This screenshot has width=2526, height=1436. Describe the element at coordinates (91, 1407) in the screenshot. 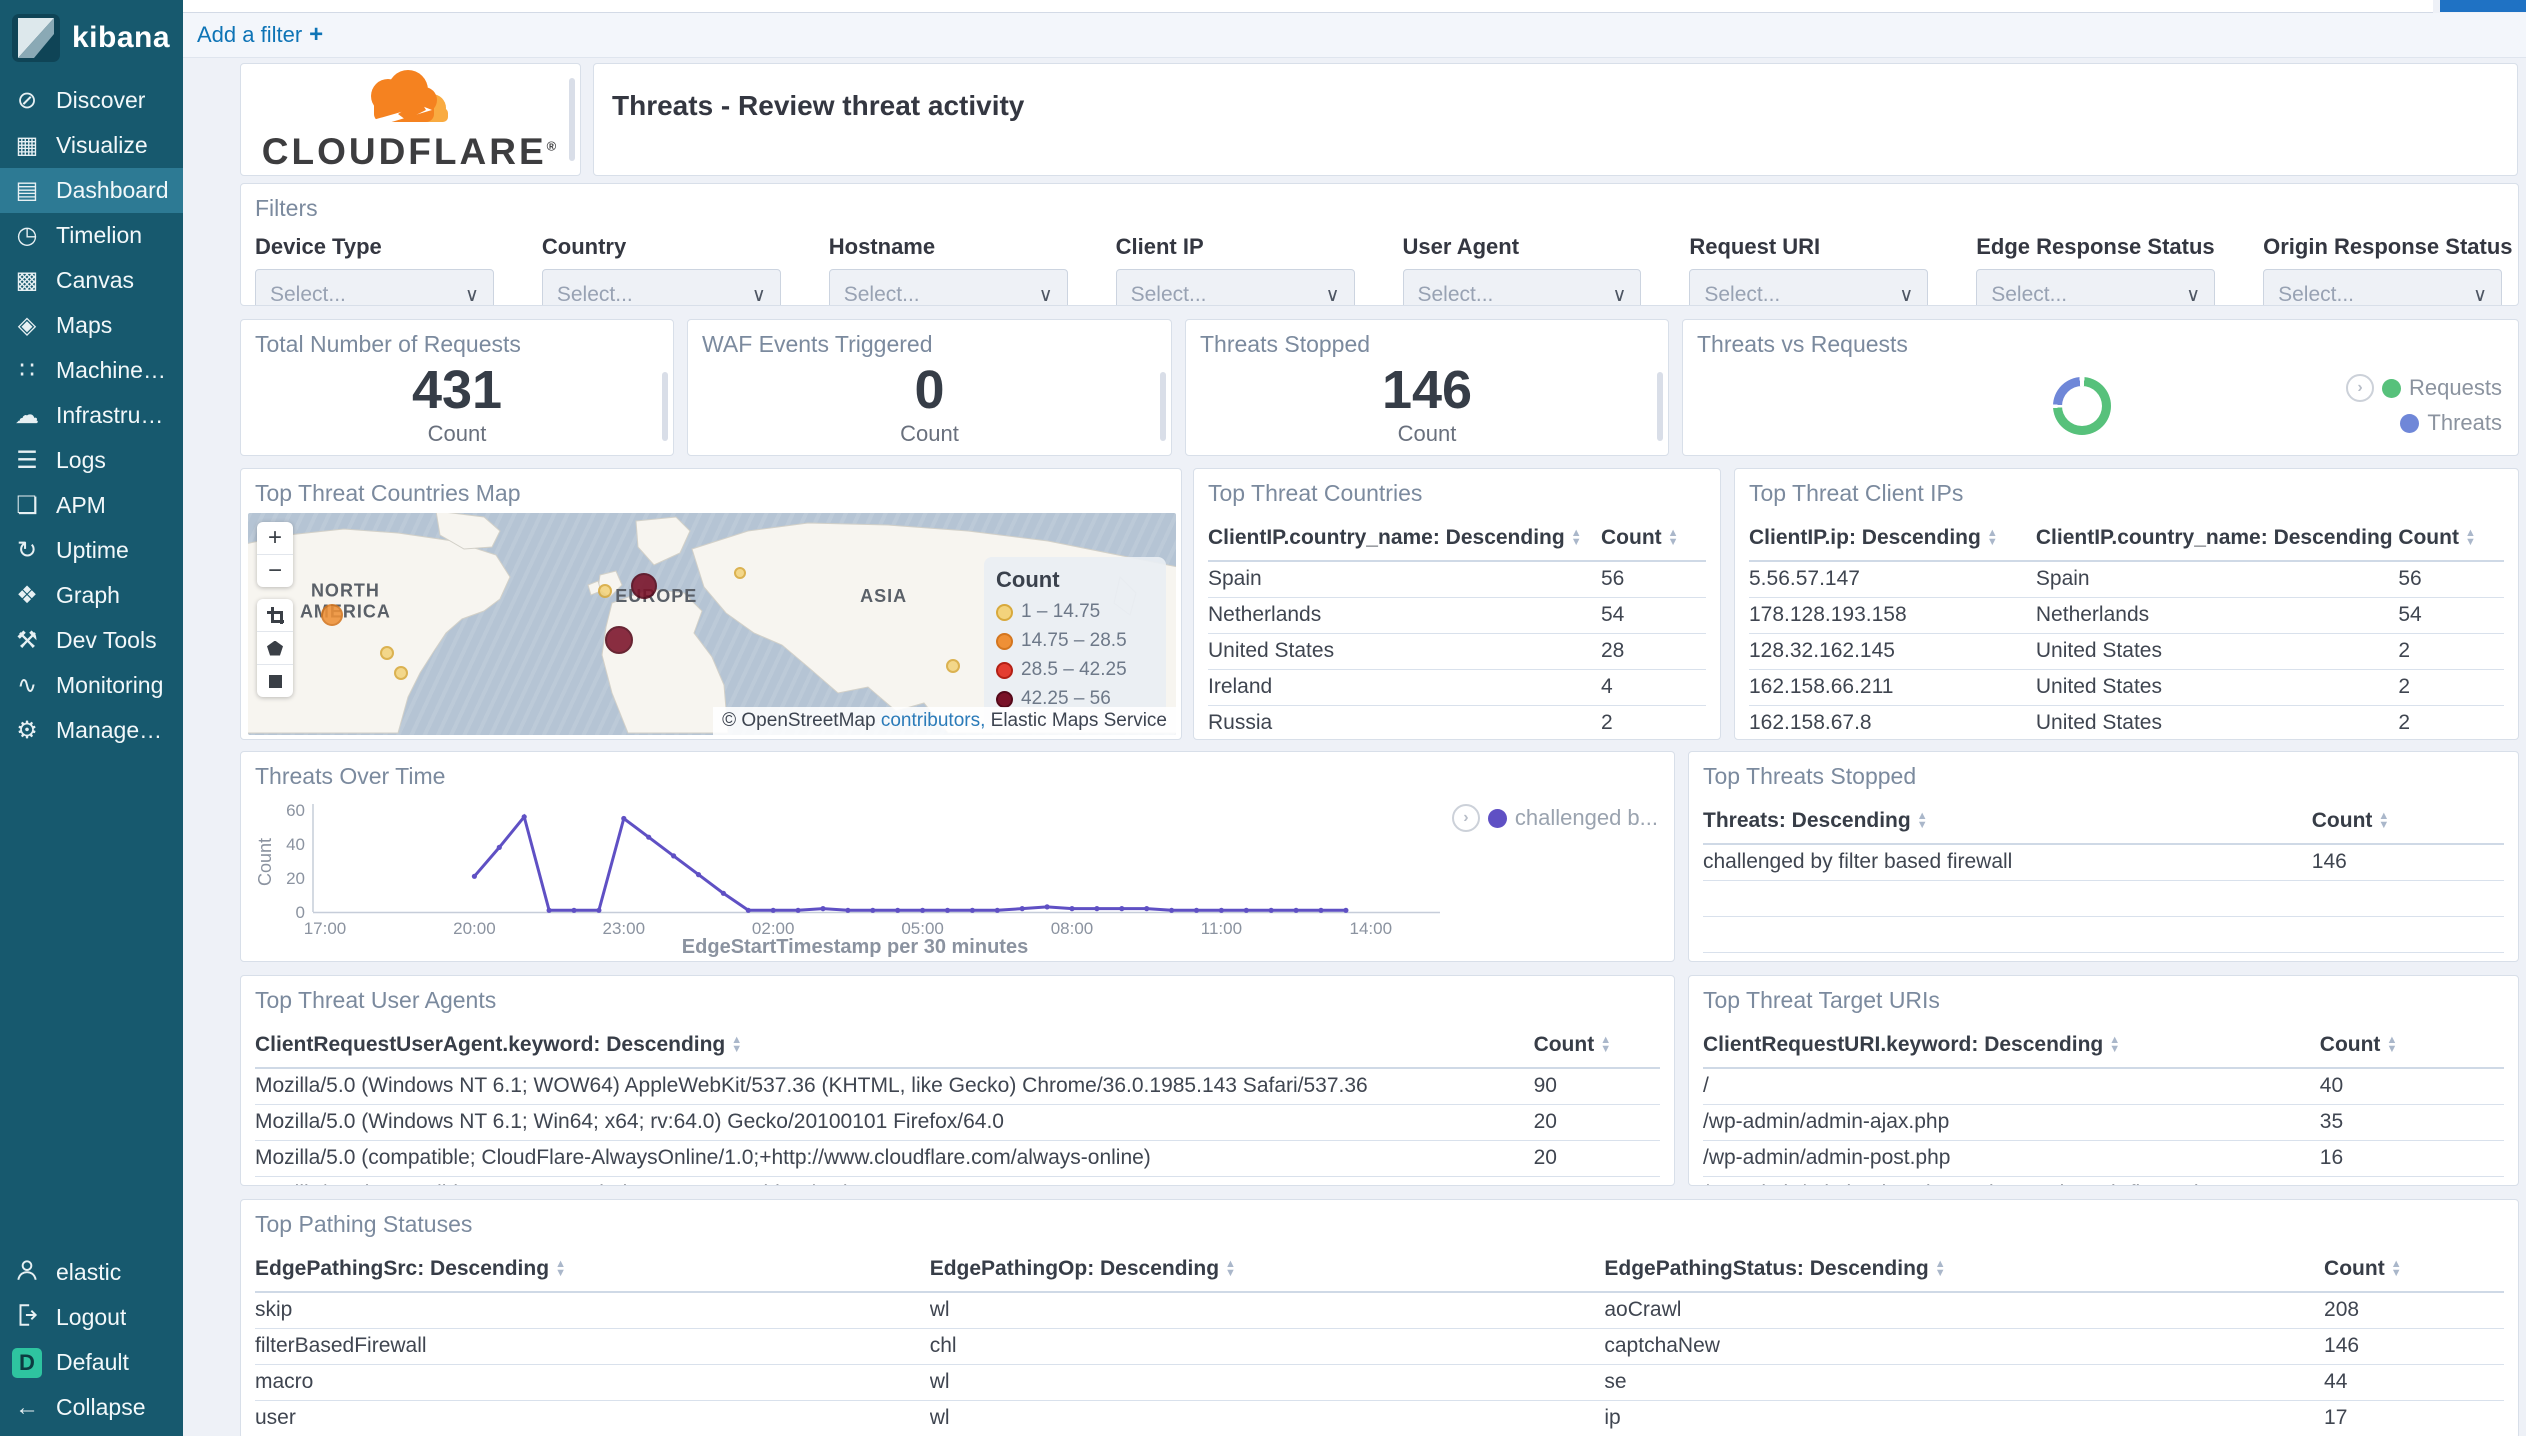

I see `sidebar-item-collapse: ← Collapse` at that location.